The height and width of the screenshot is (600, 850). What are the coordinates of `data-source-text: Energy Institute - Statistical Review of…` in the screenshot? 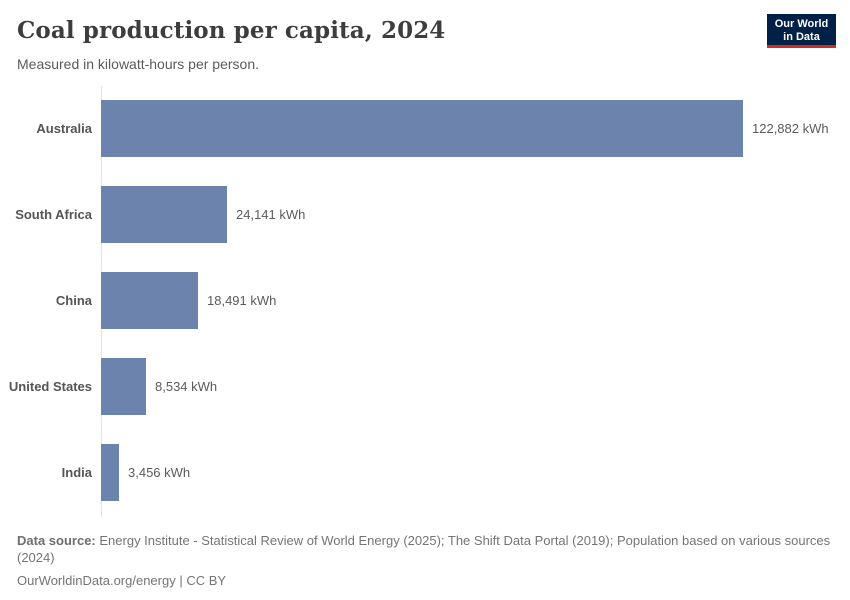 It's located at (424, 549).